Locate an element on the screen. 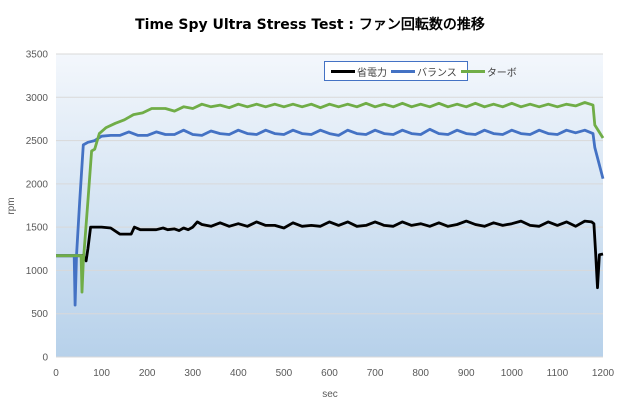  x-tick-label: 700 is located at coordinates (375, 373).